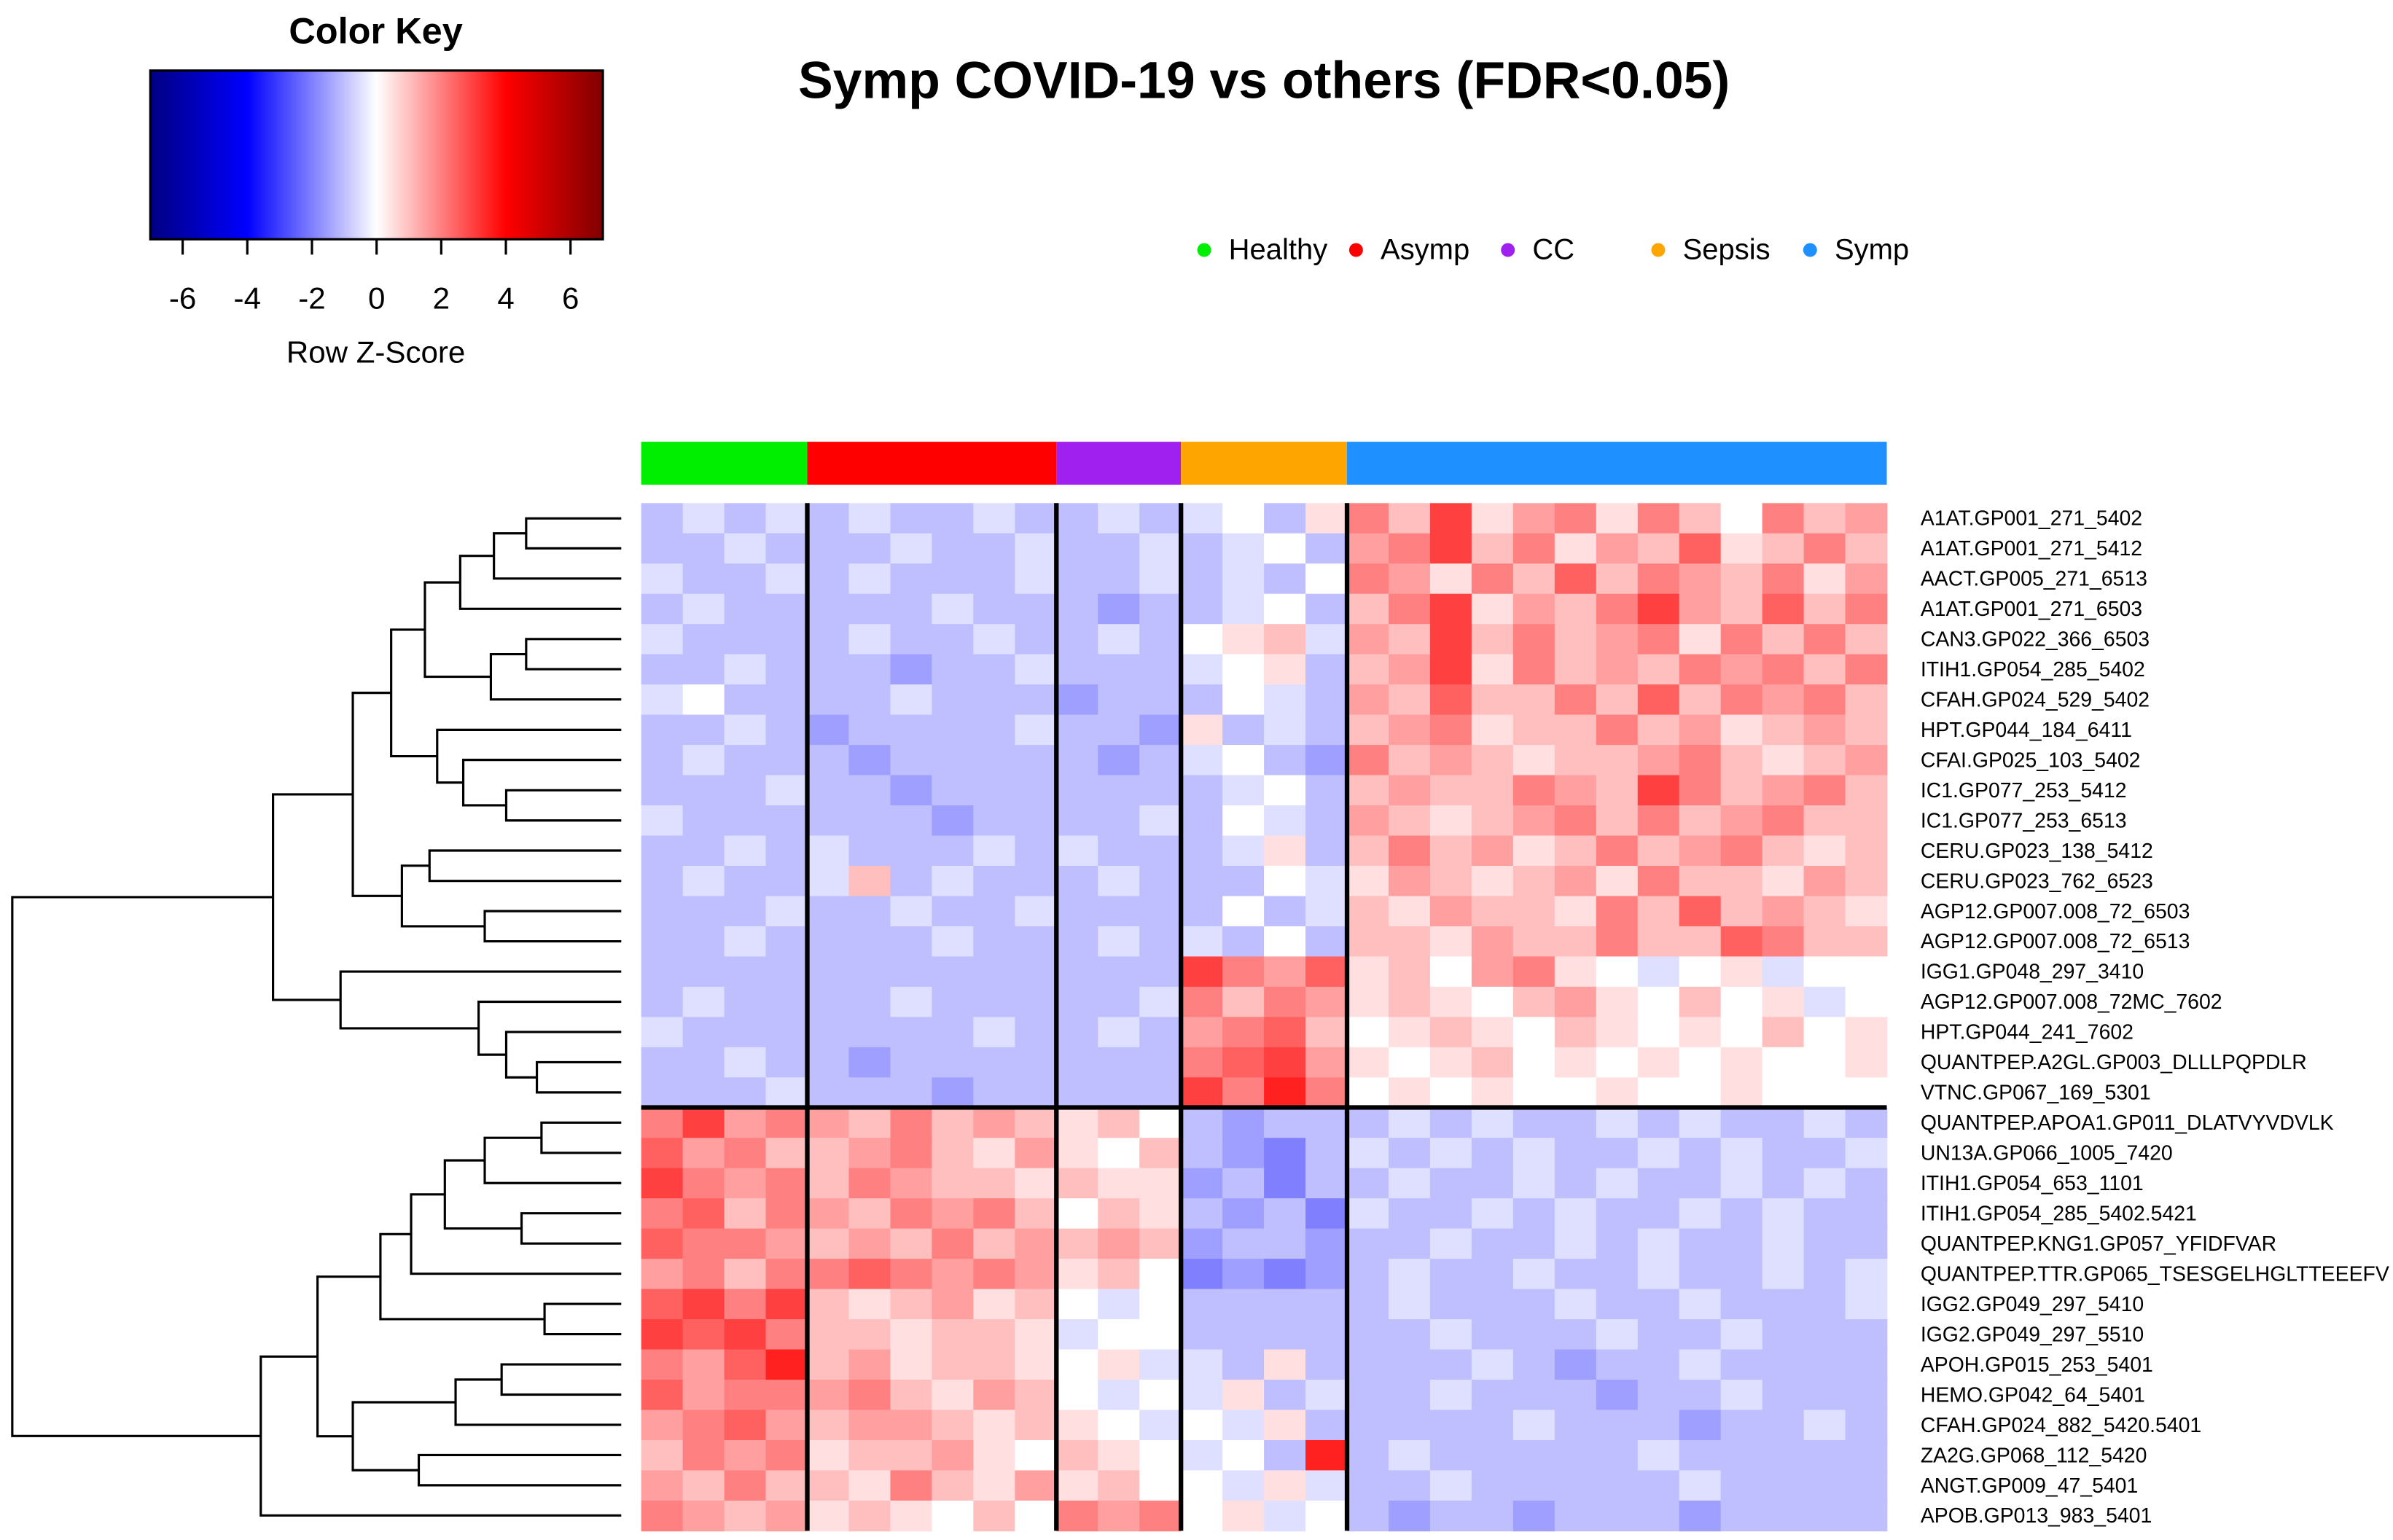 This screenshot has width=2393, height=1540. Describe the element at coordinates (376, 352) in the screenshot. I see `colorkey-label: Row Z-Score` at that location.